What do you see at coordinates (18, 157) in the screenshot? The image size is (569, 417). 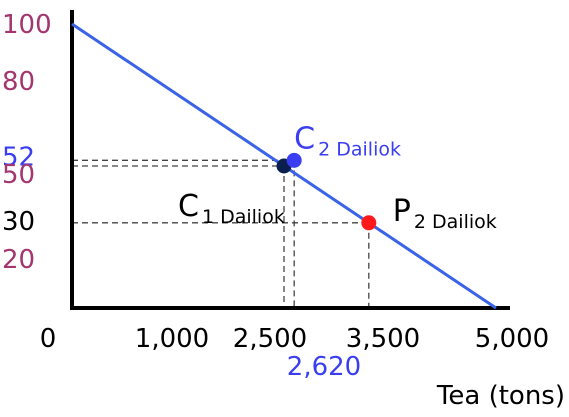 I see `y-tick-52: 52` at bounding box center [18, 157].